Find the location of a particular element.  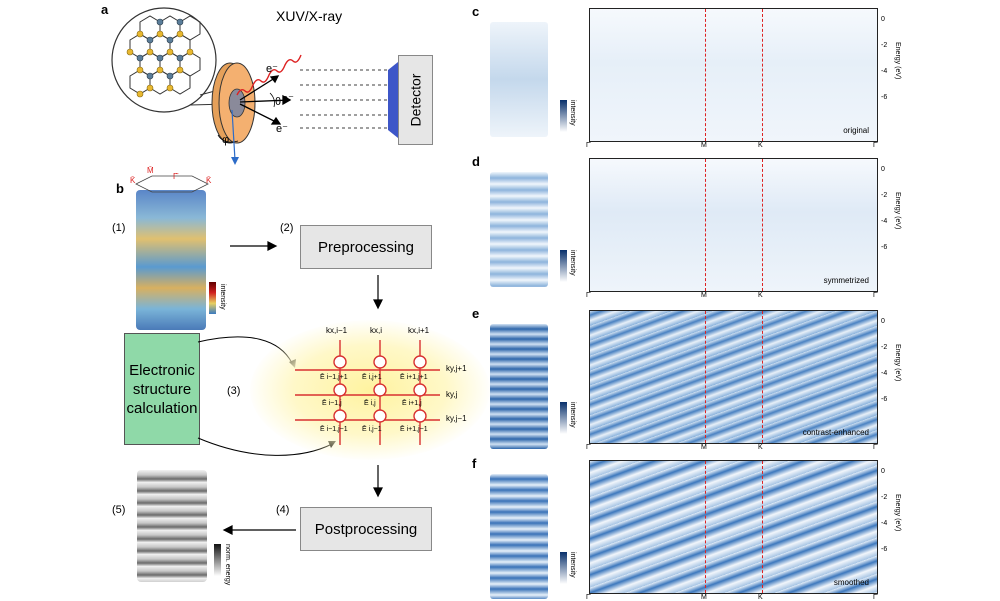

panel-f-3d-block is located at coordinates (519, 536).